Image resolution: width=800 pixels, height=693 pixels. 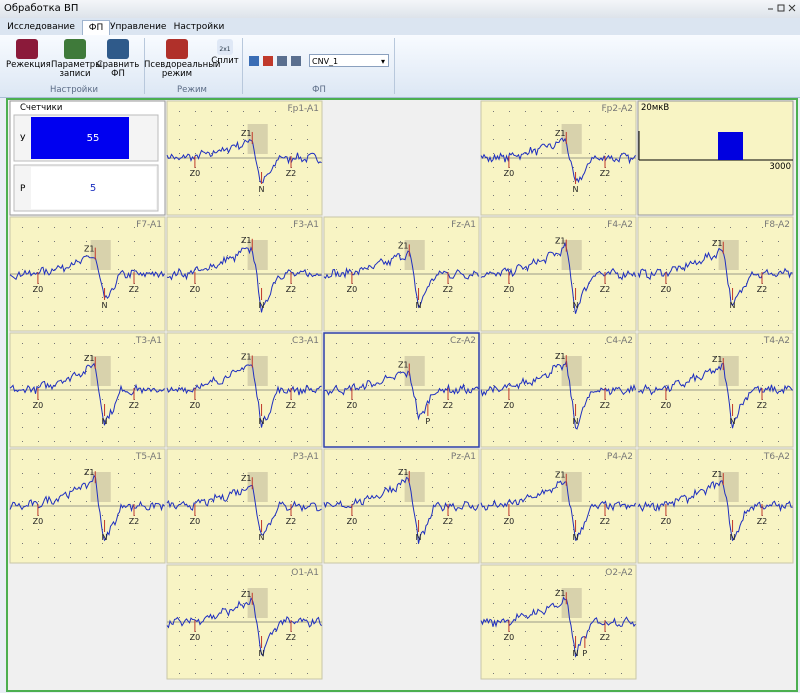 What do you see at coordinates (182, 59) in the screenshot?
I see `ribbon-button: Псевдореальный режим` at bounding box center [182, 59].